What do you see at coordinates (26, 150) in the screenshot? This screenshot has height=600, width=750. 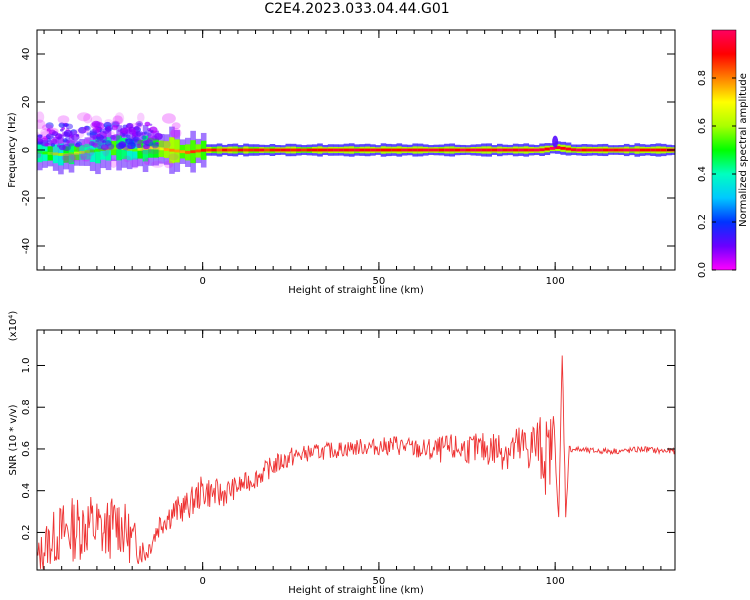 I see `spectrogram-y-tick-label: 0` at bounding box center [26, 150].